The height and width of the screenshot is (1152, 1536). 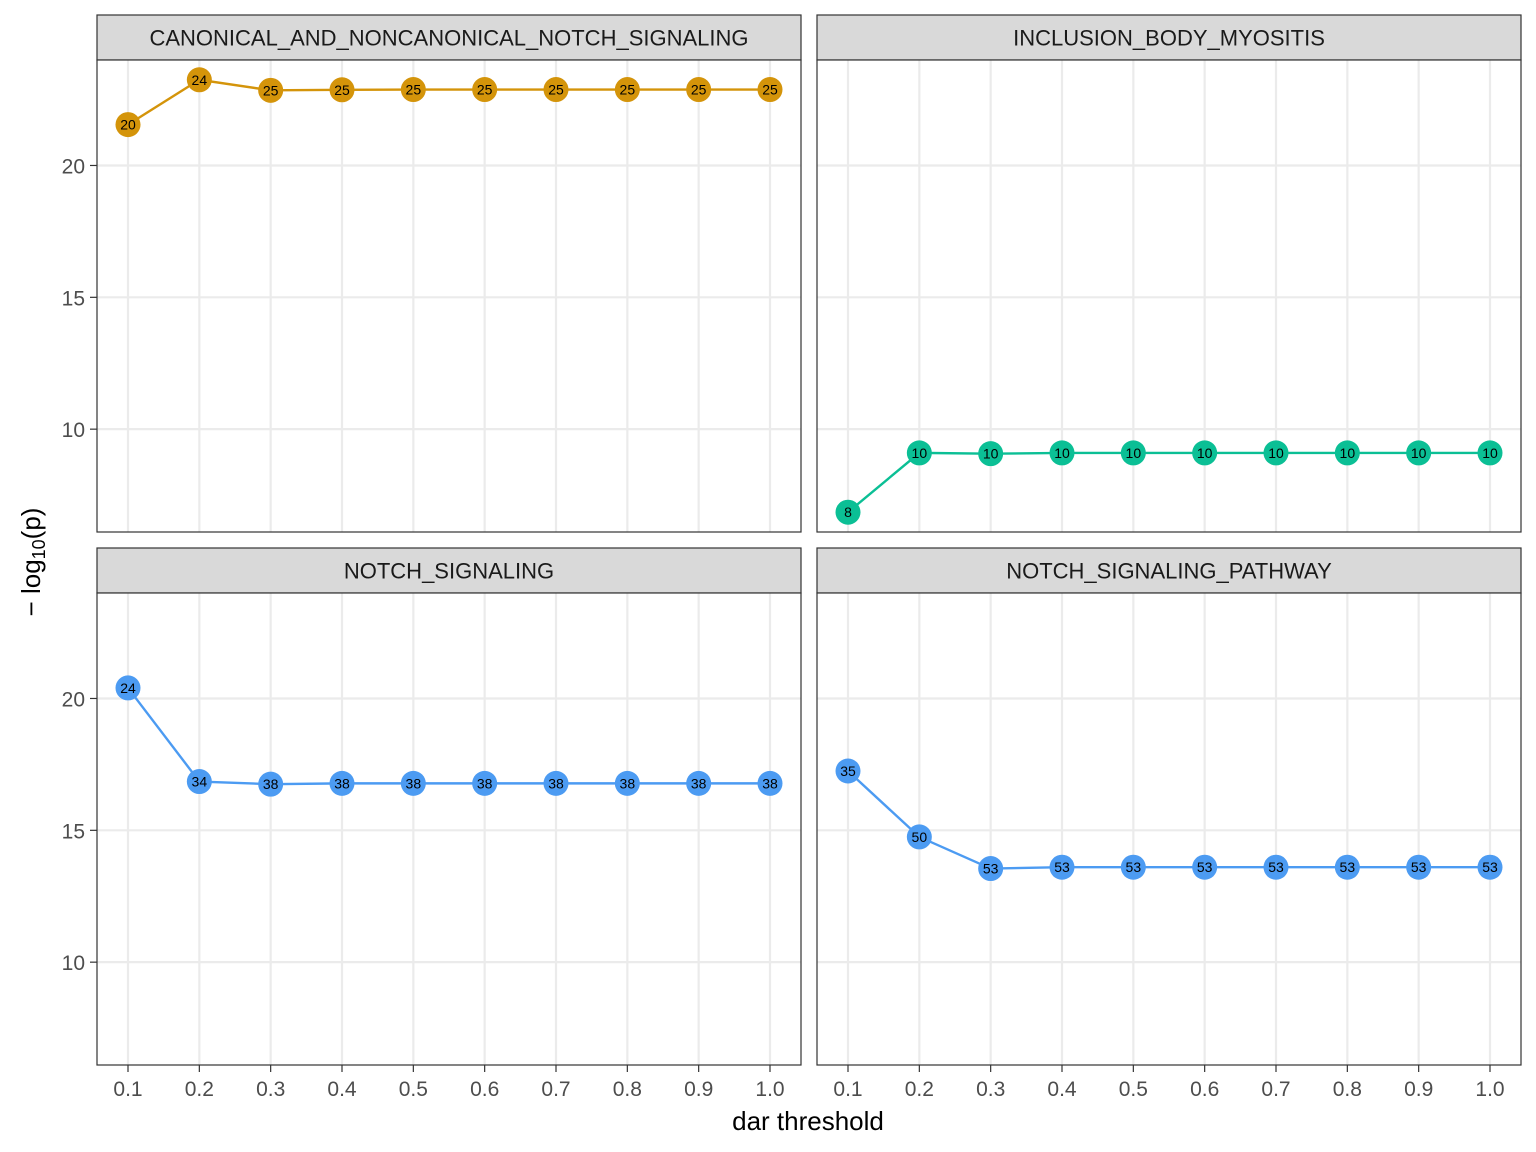 What do you see at coordinates (73, 963) in the screenshot?
I see `y-tick-label: 10` at bounding box center [73, 963].